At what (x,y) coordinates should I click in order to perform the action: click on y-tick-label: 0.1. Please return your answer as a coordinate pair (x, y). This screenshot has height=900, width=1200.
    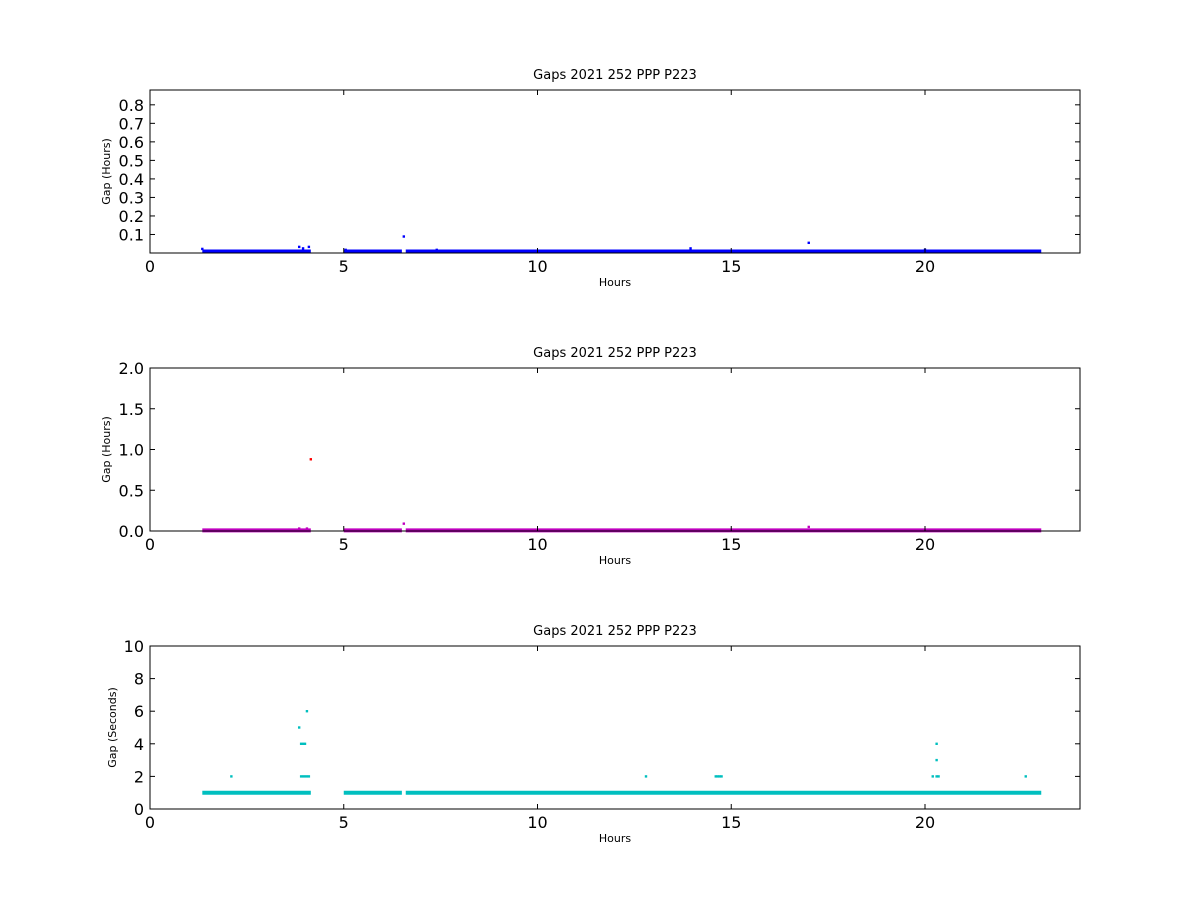
    Looking at the image, I should click on (131, 234).